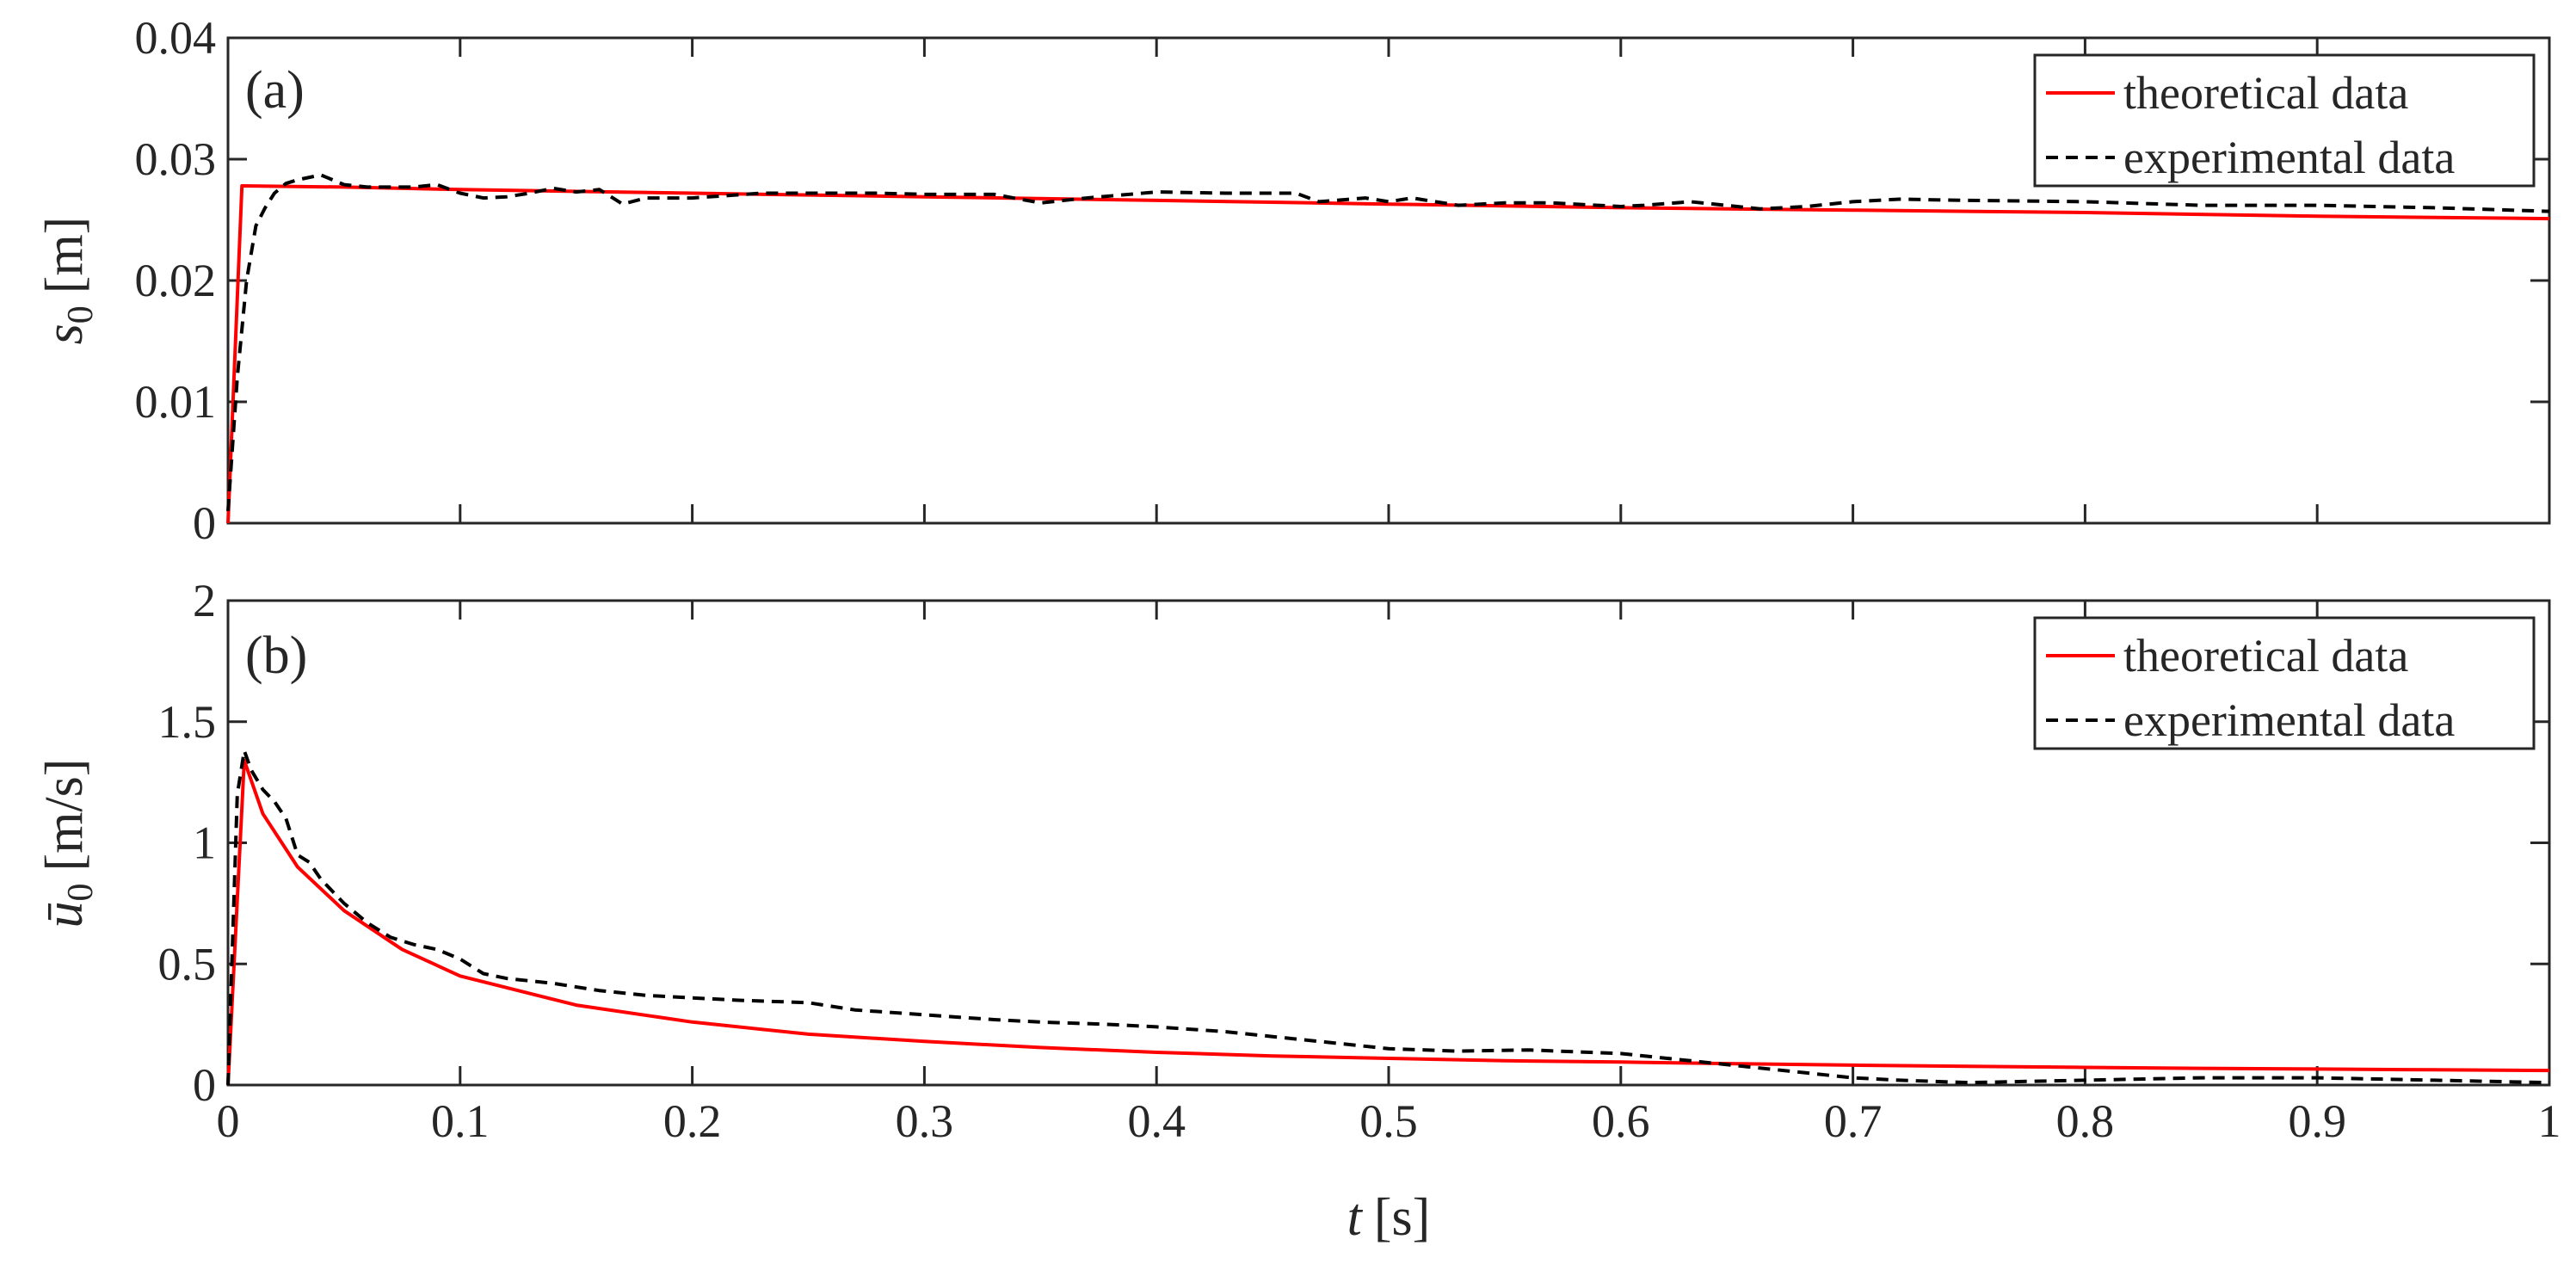 Image resolution: width=2576 pixels, height=1264 pixels. Describe the element at coordinates (276, 656) in the screenshot. I see `panel-label: (b)` at that location.